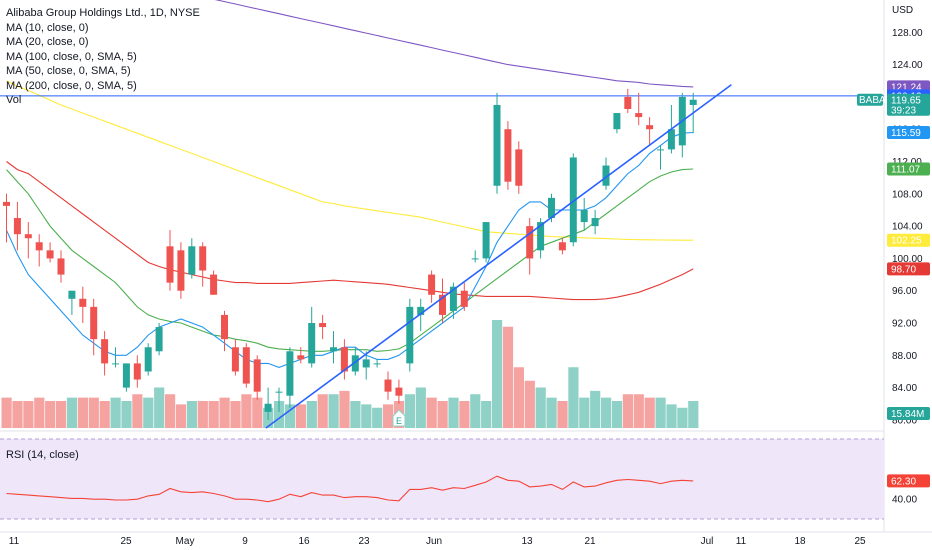 This screenshot has height=550, width=932. Describe the element at coordinates (350, 489) in the screenshot. I see `rsi-line` at that location.